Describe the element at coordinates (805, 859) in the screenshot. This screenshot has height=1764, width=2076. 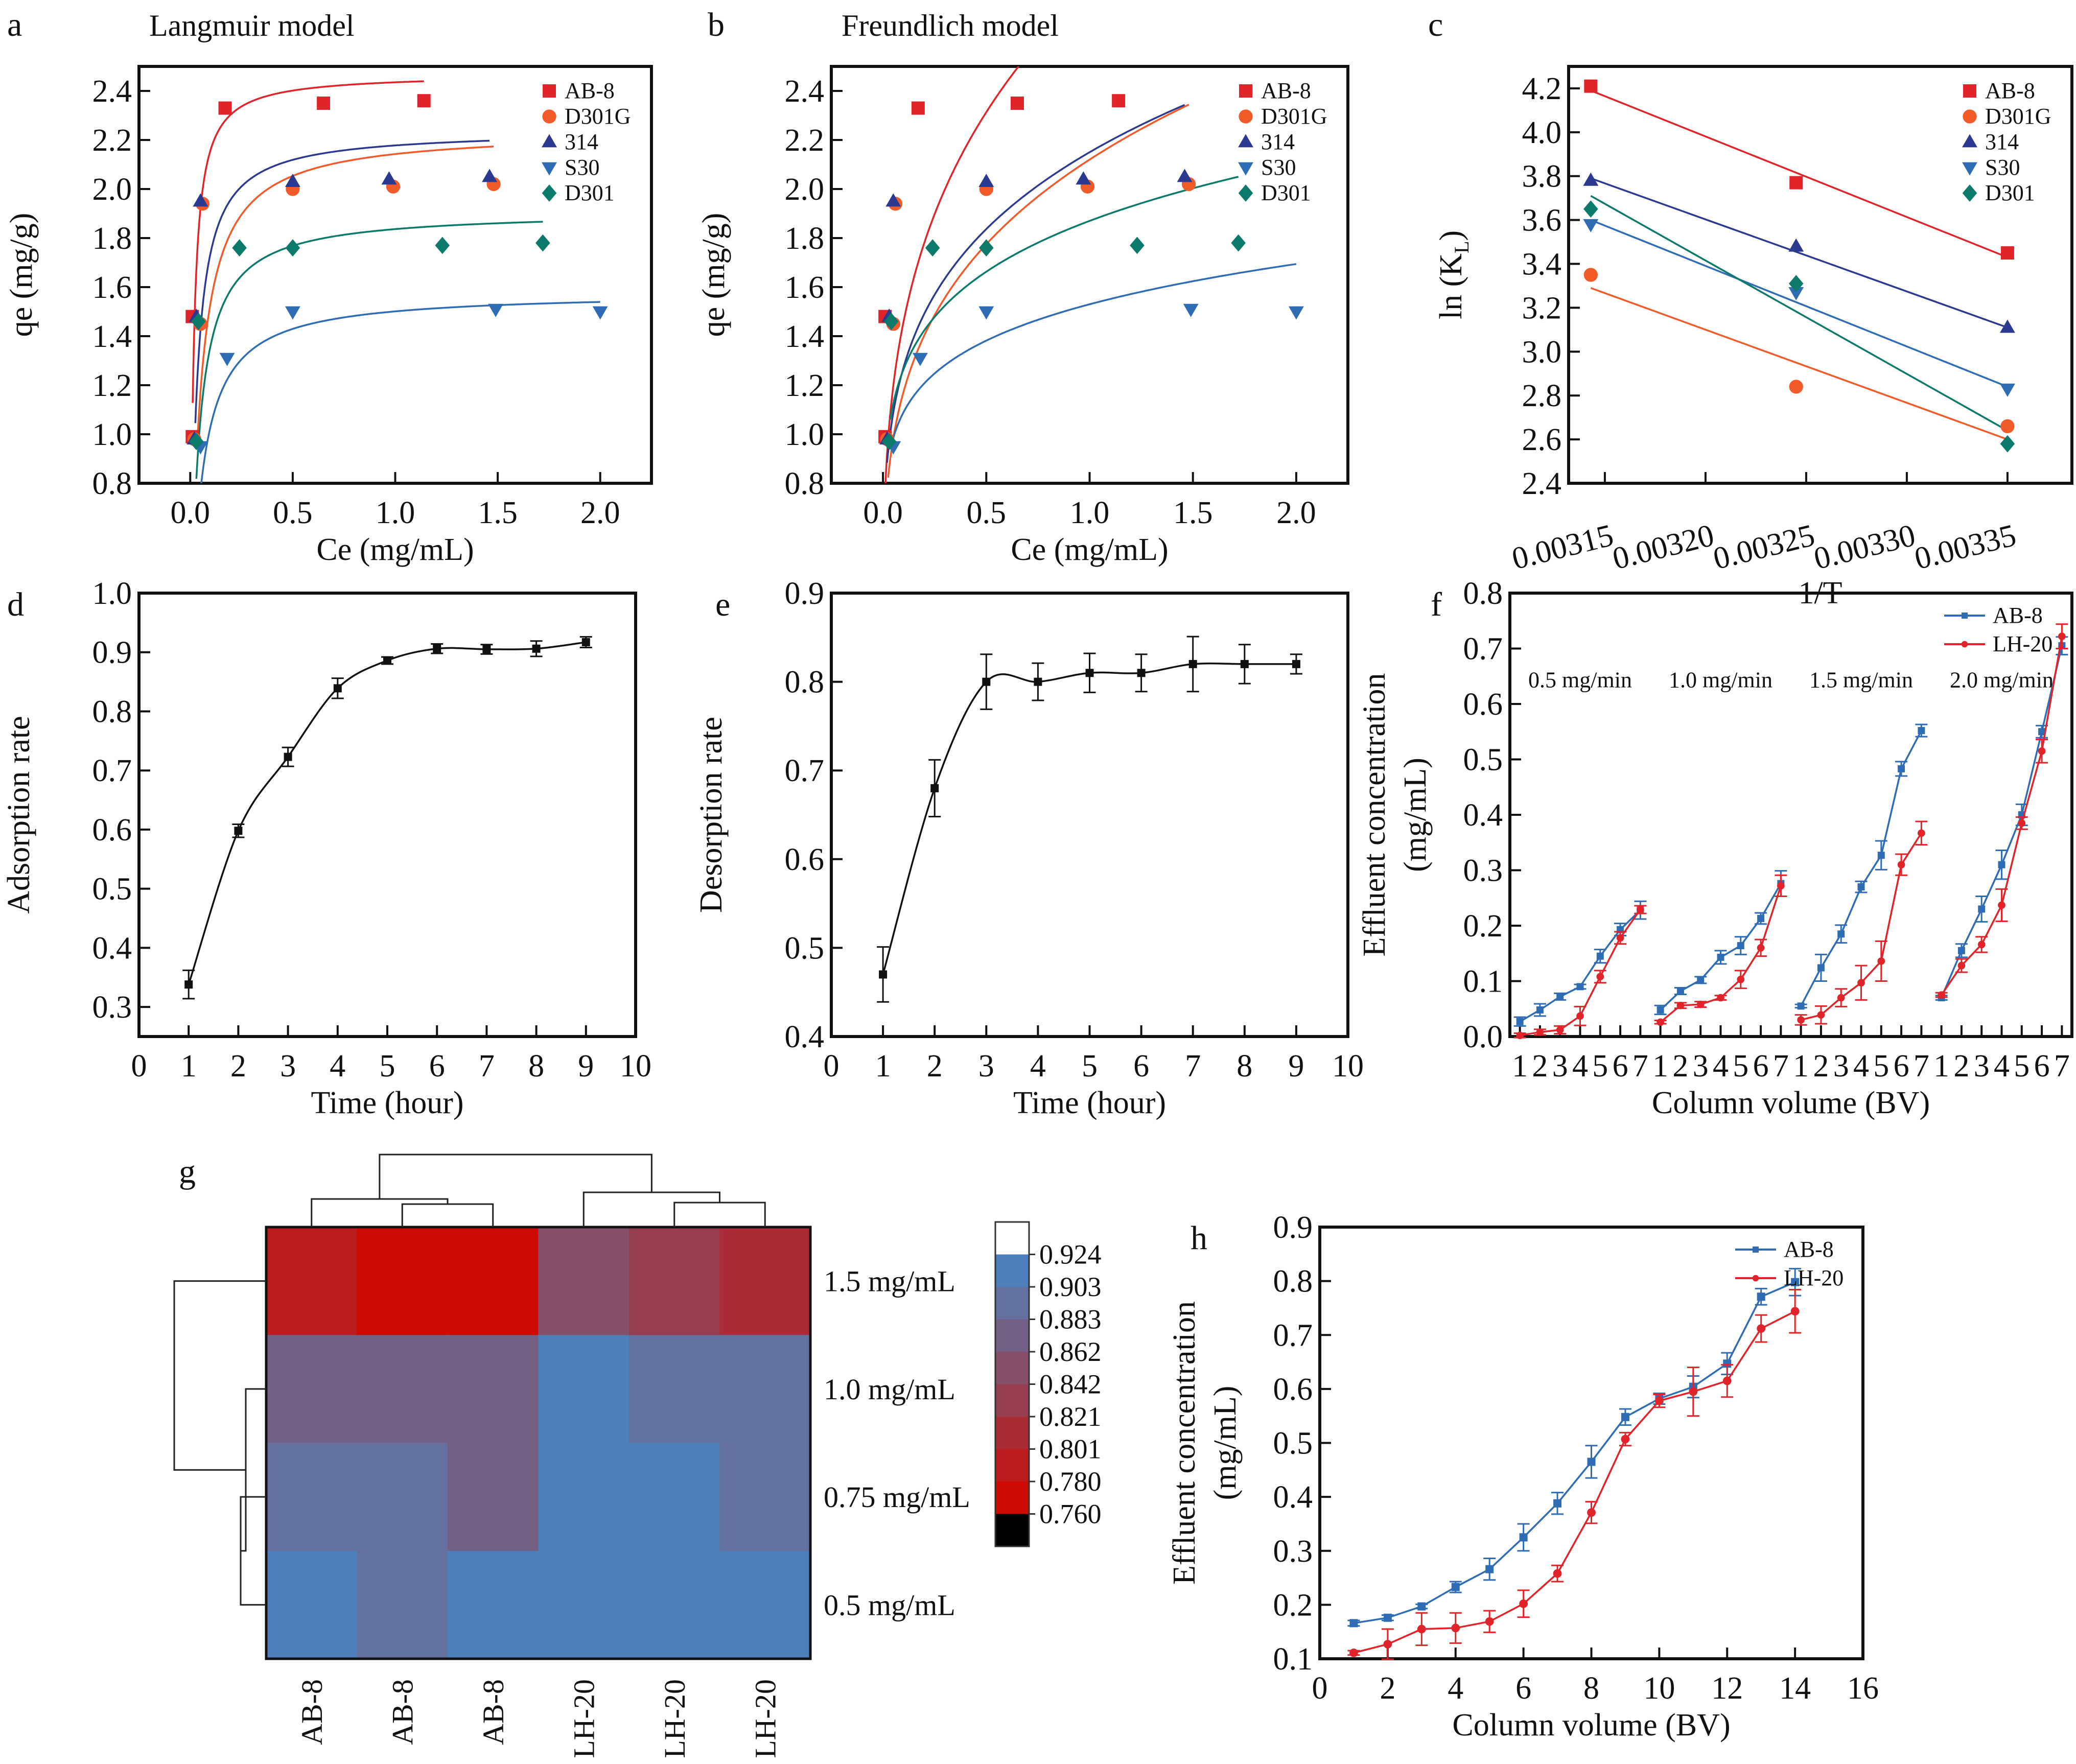
I see `y-tick-label: 0.6` at that location.